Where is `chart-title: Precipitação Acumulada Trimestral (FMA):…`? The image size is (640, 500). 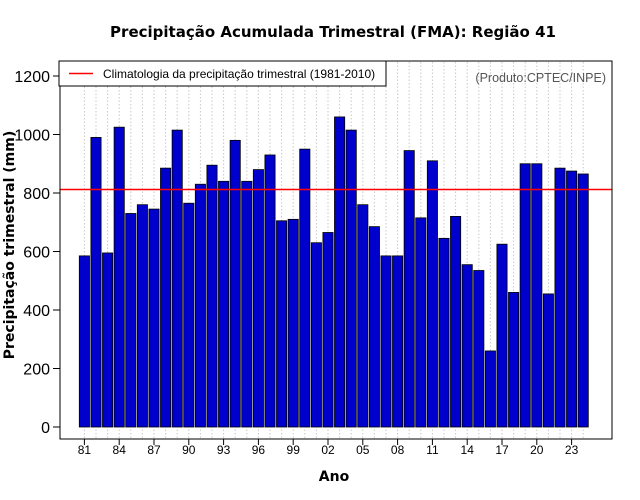 chart-title: Precipitação Acumulada Trimestral (FMA):… is located at coordinates (333, 32).